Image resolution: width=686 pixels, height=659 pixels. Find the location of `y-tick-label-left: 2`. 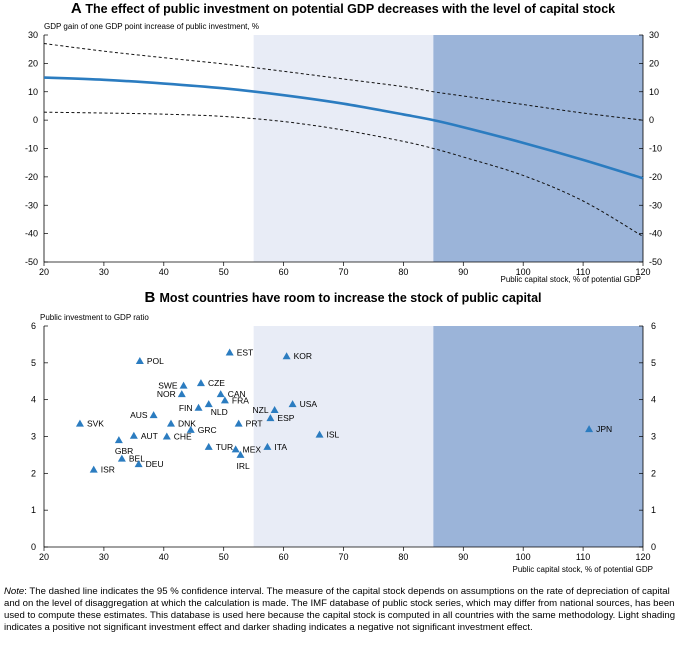

y-tick-label-left: 2 is located at coordinates (33, 473).